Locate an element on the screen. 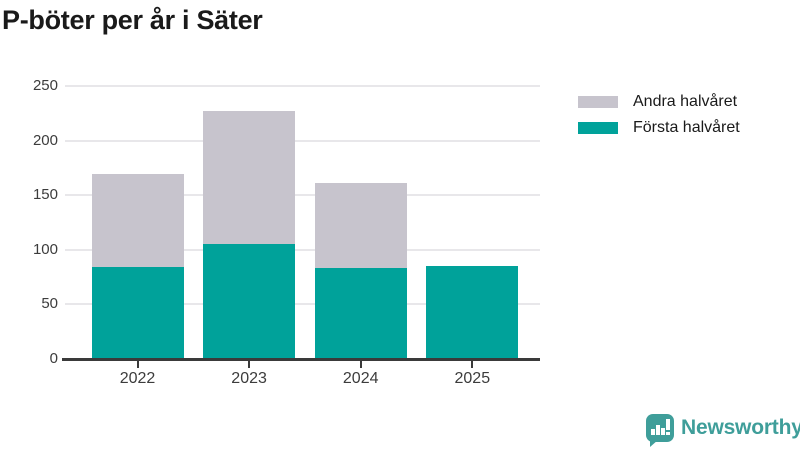 The width and height of the screenshot is (800, 450). x-axis-label: 2024 is located at coordinates (360, 378).